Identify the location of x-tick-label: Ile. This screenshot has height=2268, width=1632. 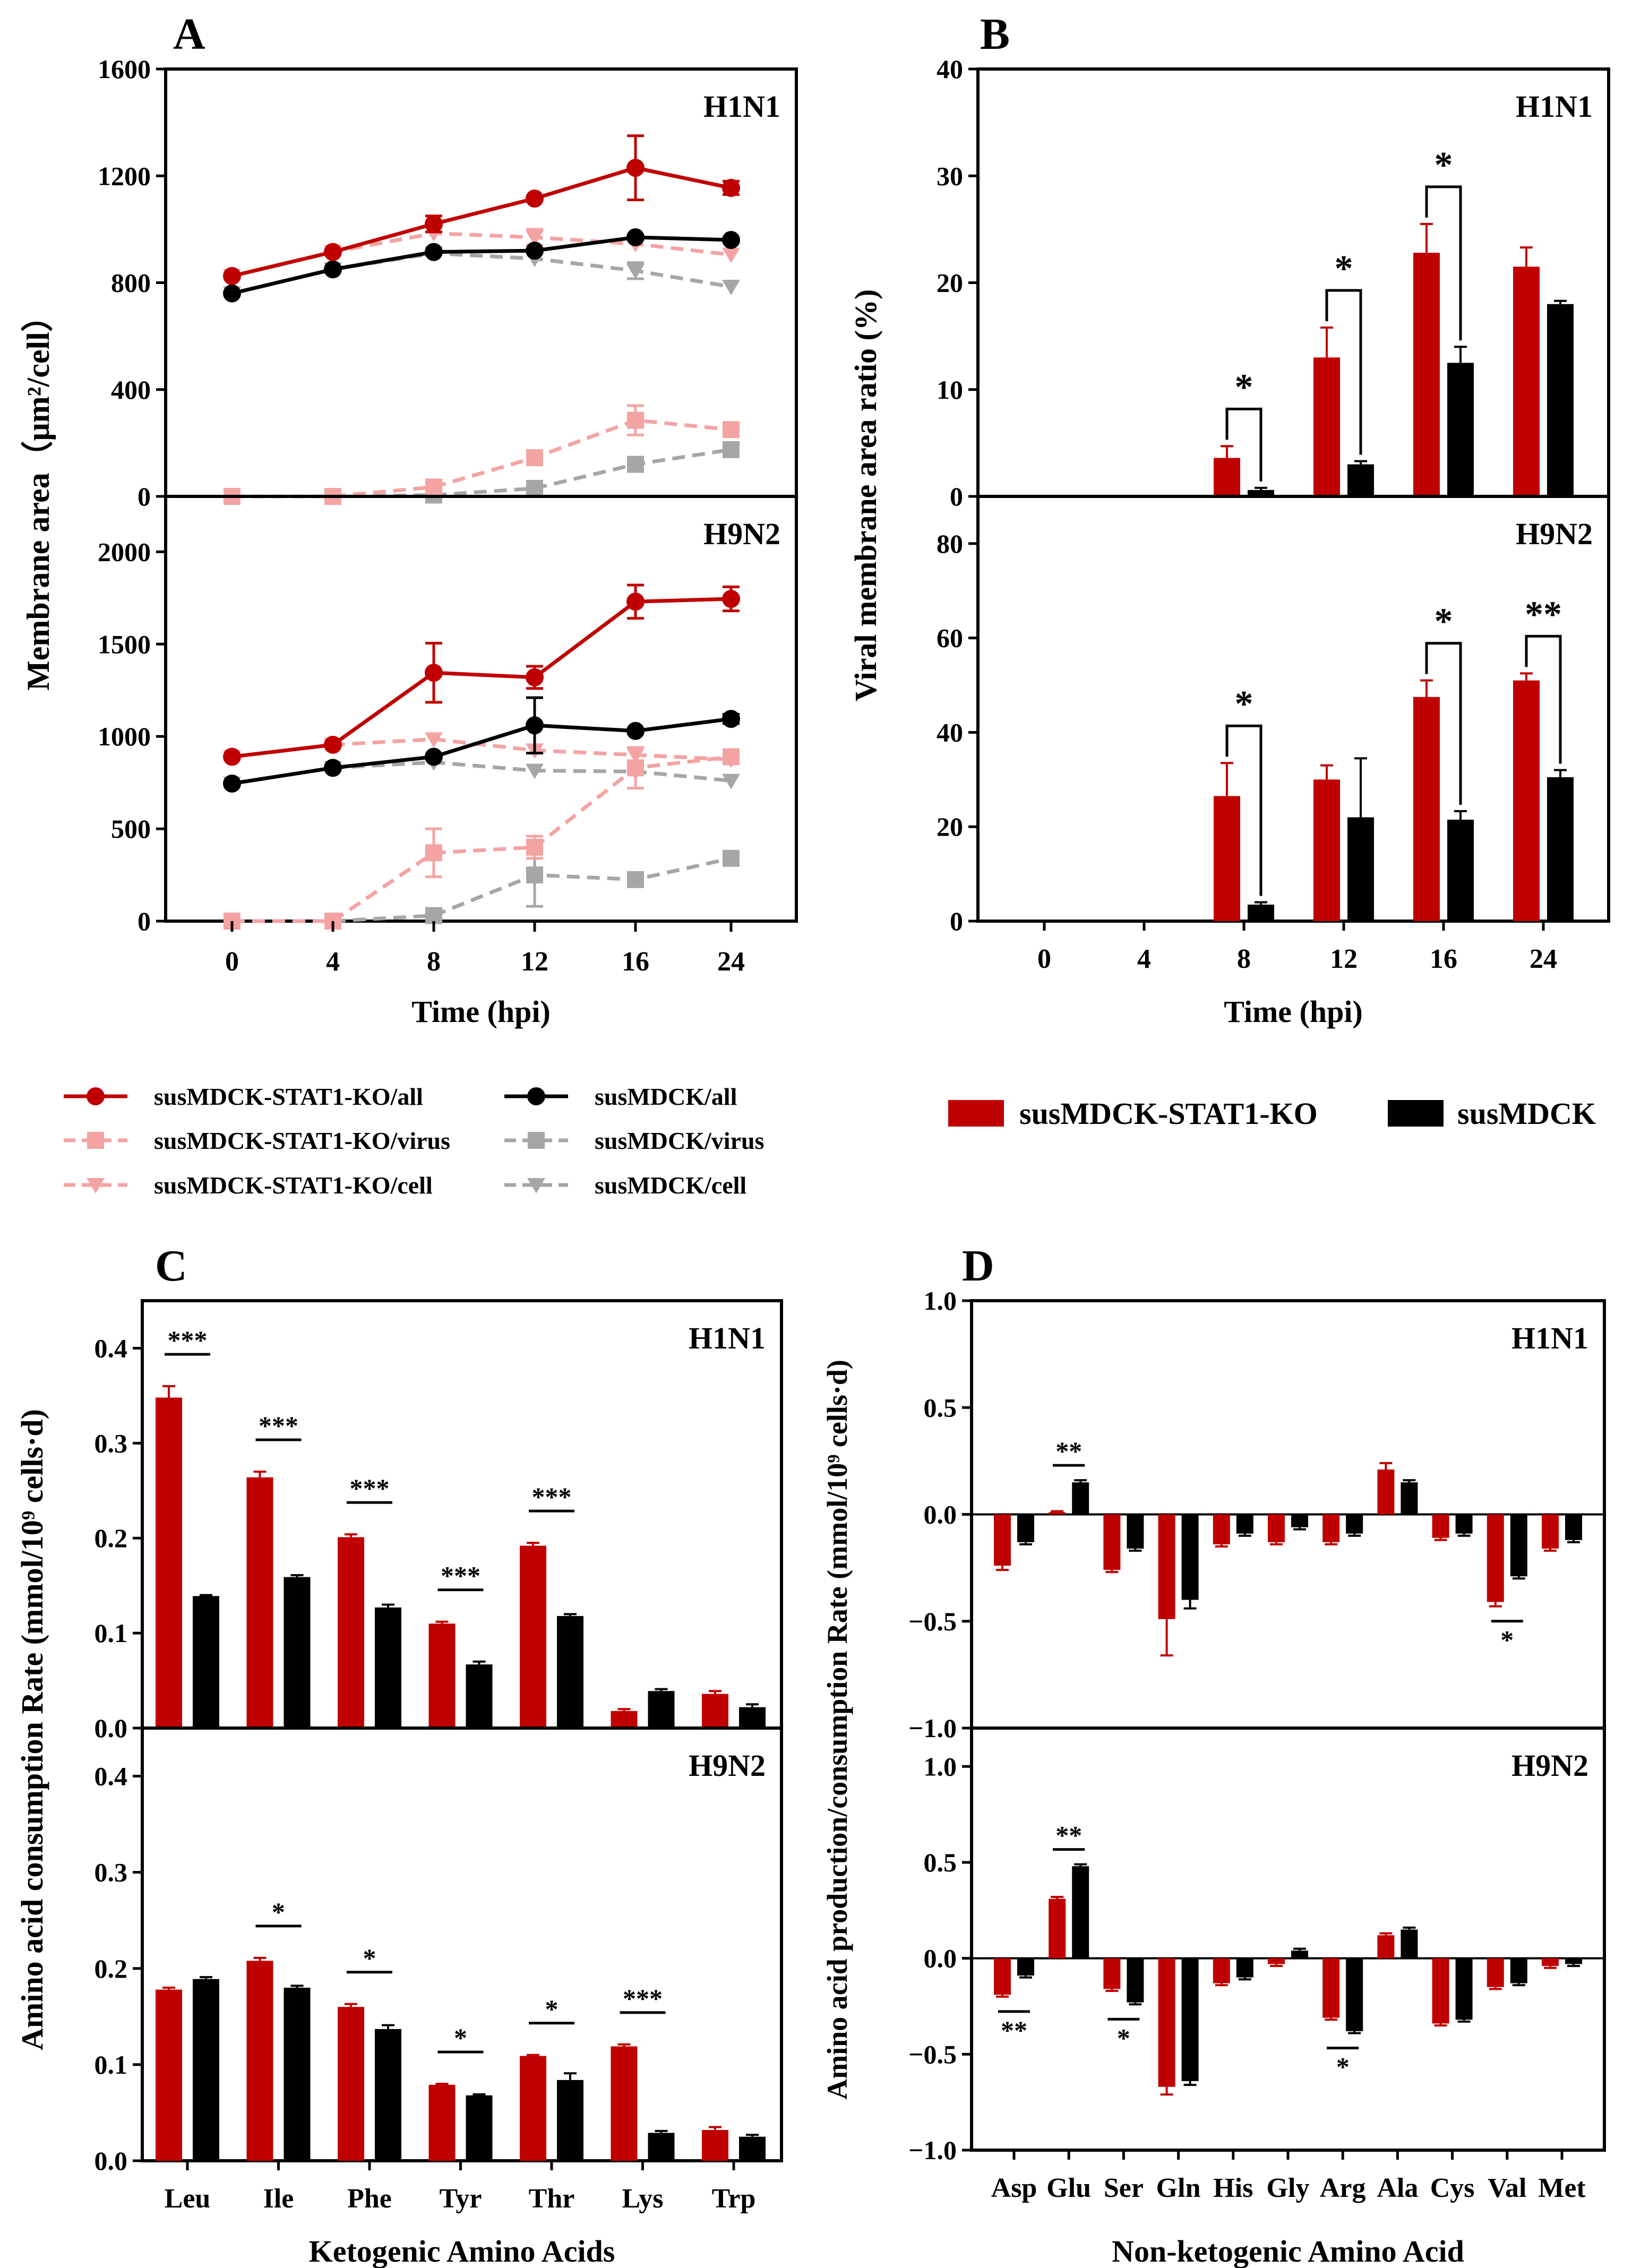
(279, 2199).